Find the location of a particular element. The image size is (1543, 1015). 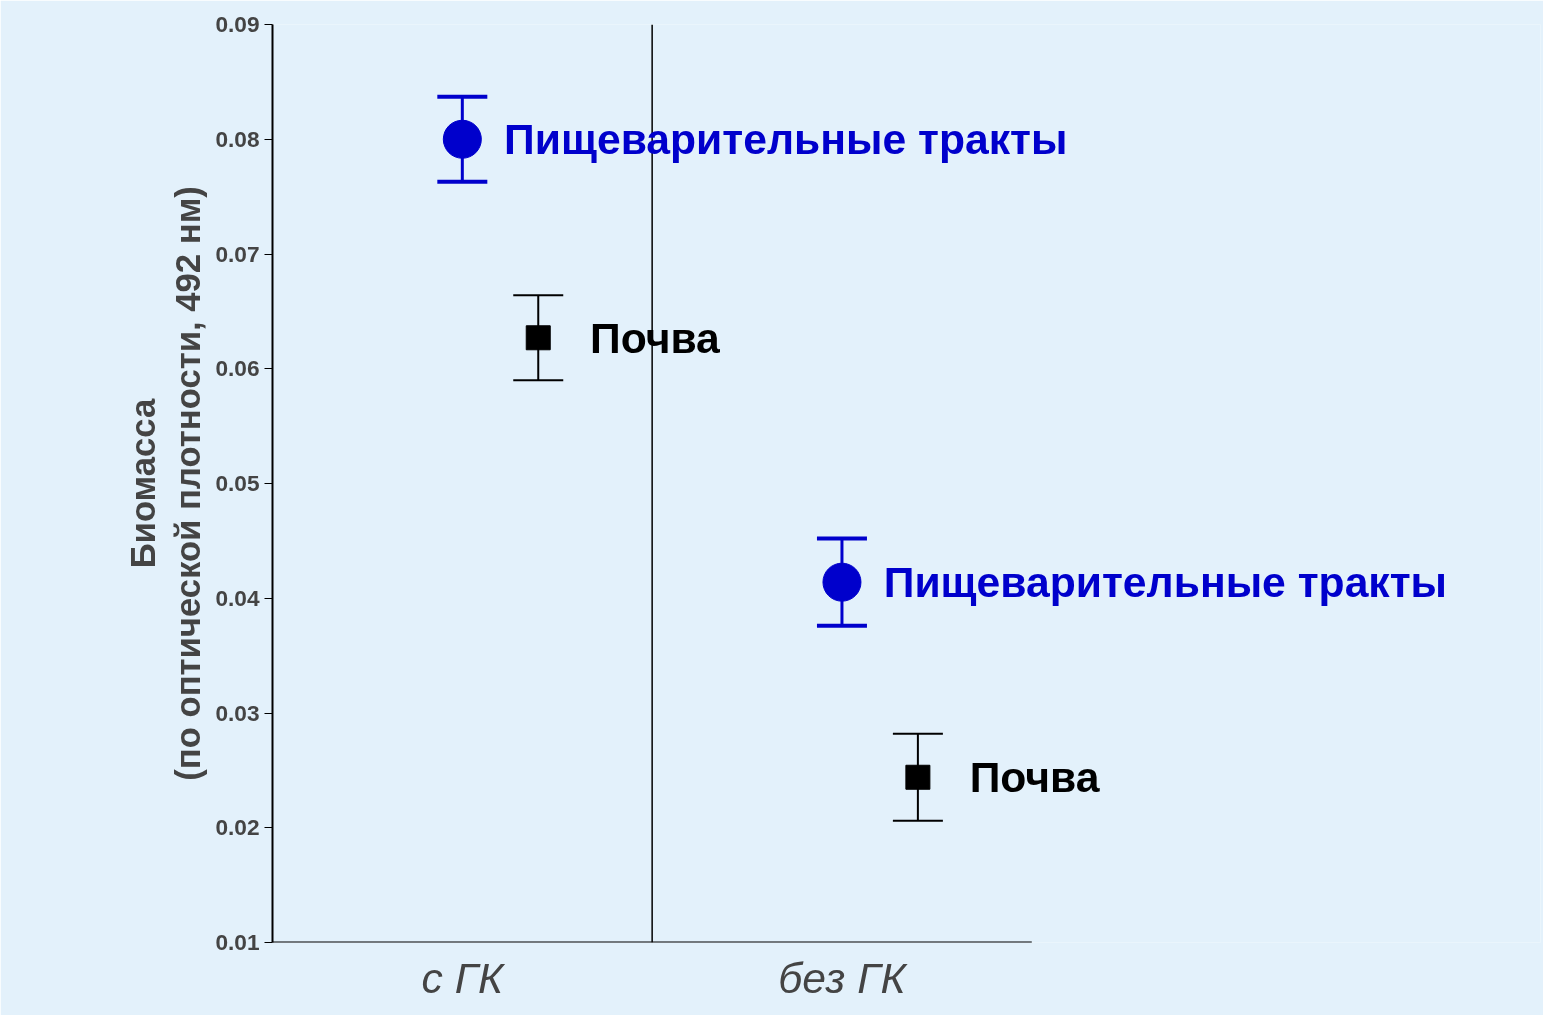

y-tick-label: 0.01 is located at coordinates (237, 942).